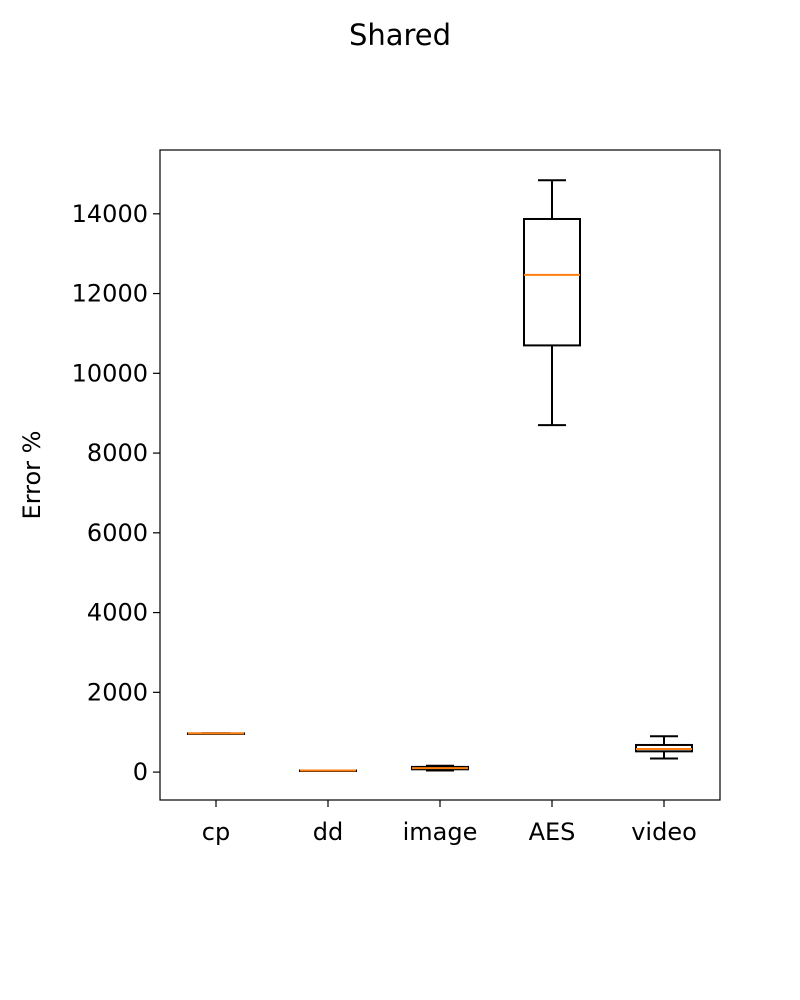 The image size is (800, 1000). Describe the element at coordinates (216, 832) in the screenshot. I see `x-tick-label: cp` at that location.